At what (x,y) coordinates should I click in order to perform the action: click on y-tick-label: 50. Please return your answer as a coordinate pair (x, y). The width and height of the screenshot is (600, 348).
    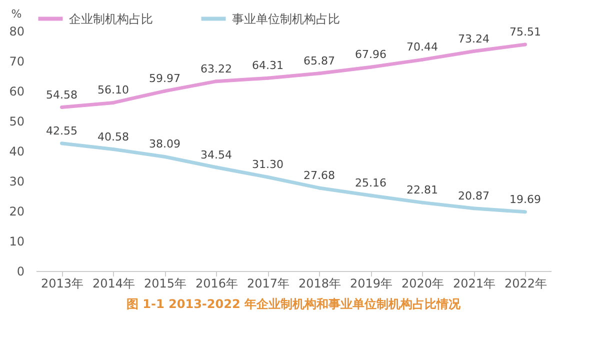
    Looking at the image, I should click on (16, 121).